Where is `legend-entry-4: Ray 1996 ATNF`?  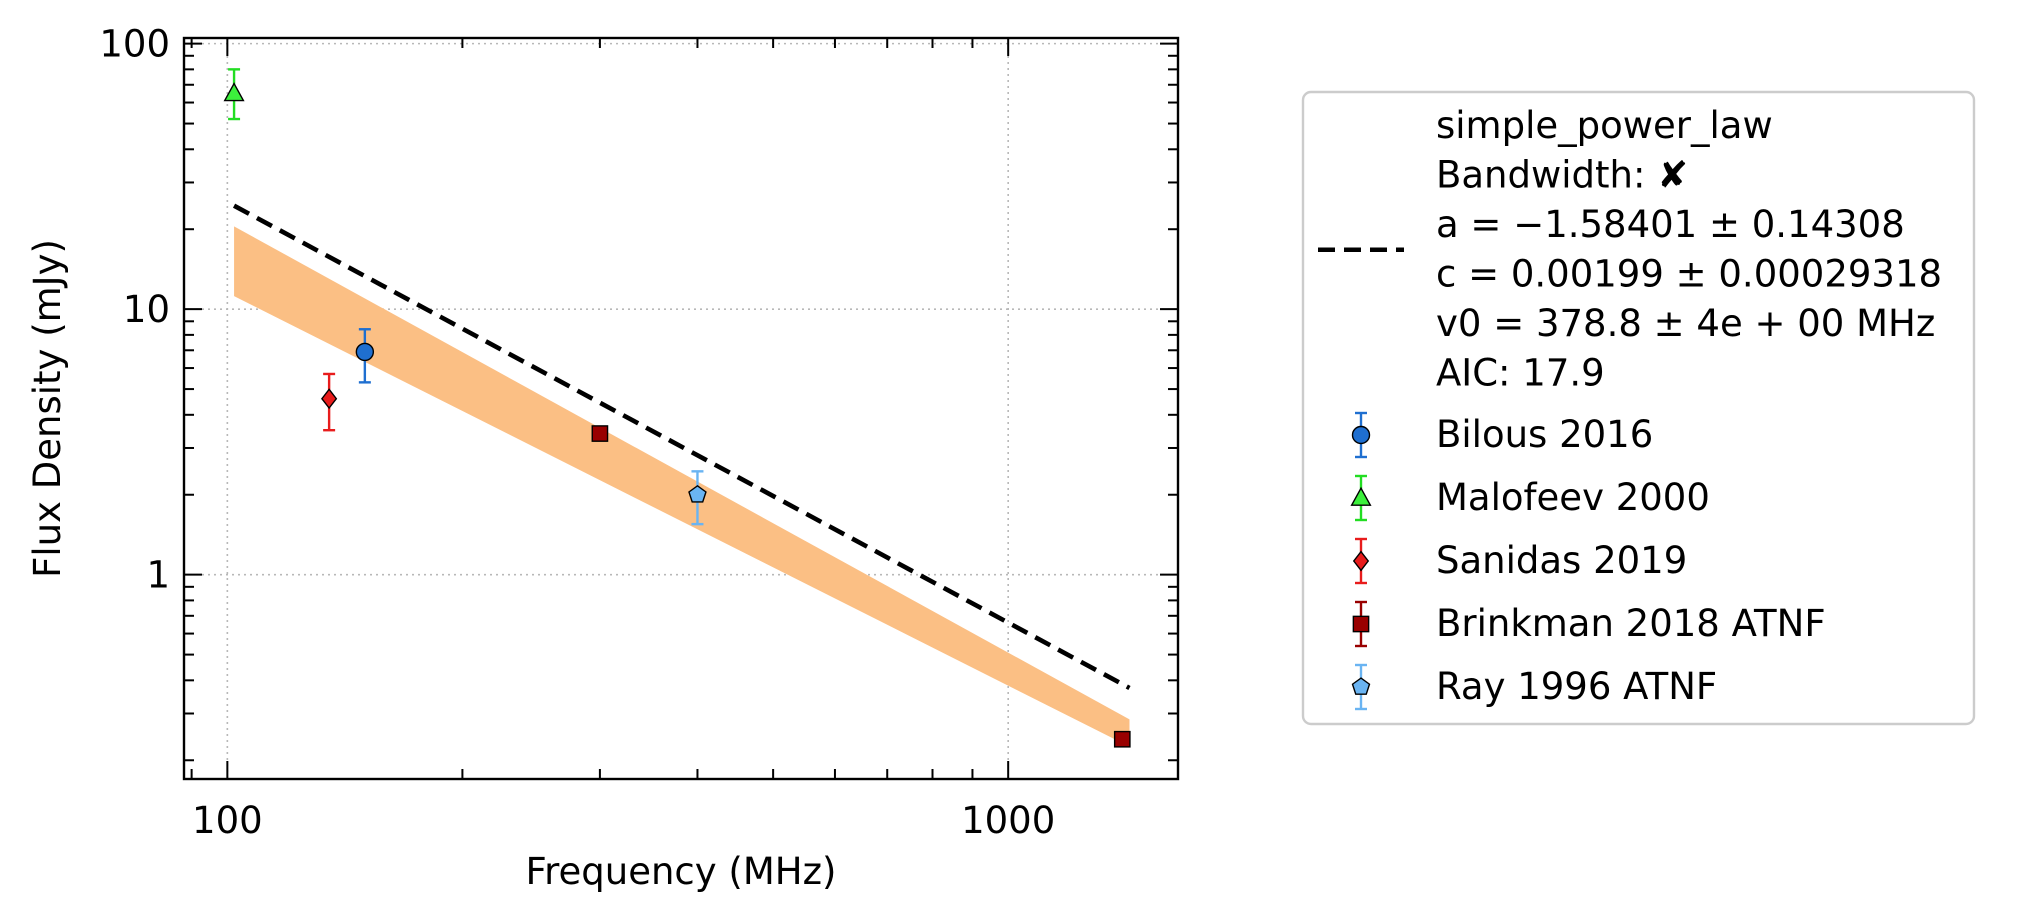
legend-entry-4: Ray 1996 ATNF is located at coordinates (1576, 686).